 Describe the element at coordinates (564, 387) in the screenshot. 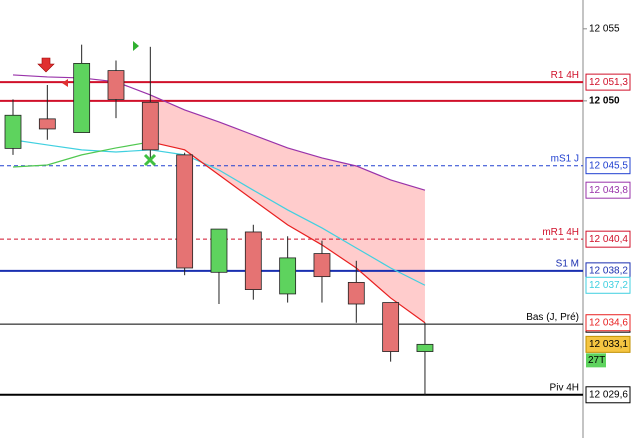

I see `level-label: Piv 4H` at that location.